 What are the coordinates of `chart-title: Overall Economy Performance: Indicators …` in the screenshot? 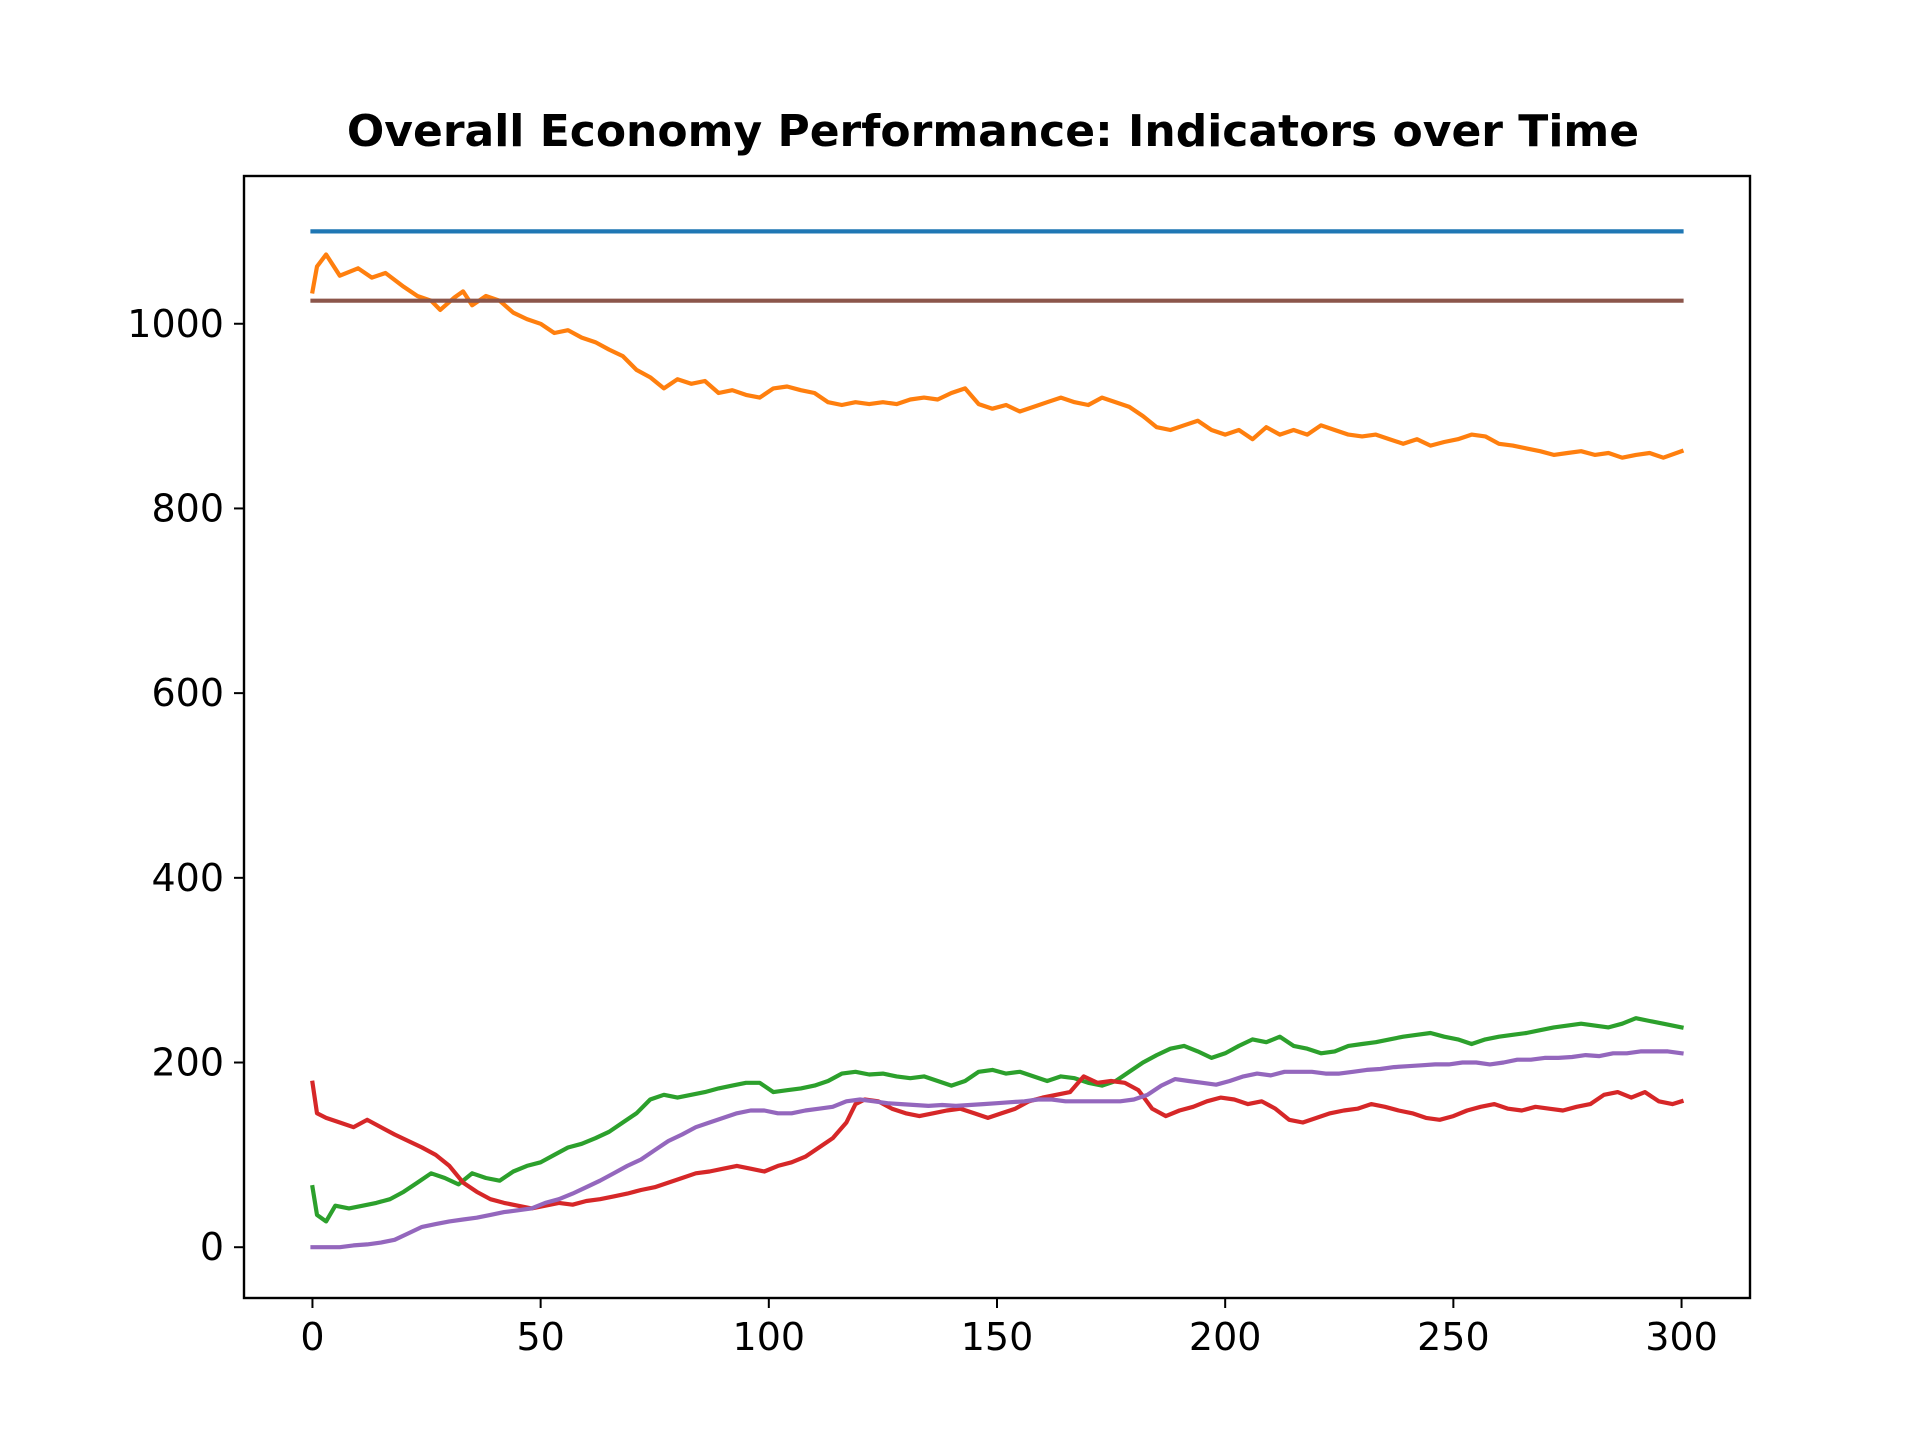 It's located at (993, 131).